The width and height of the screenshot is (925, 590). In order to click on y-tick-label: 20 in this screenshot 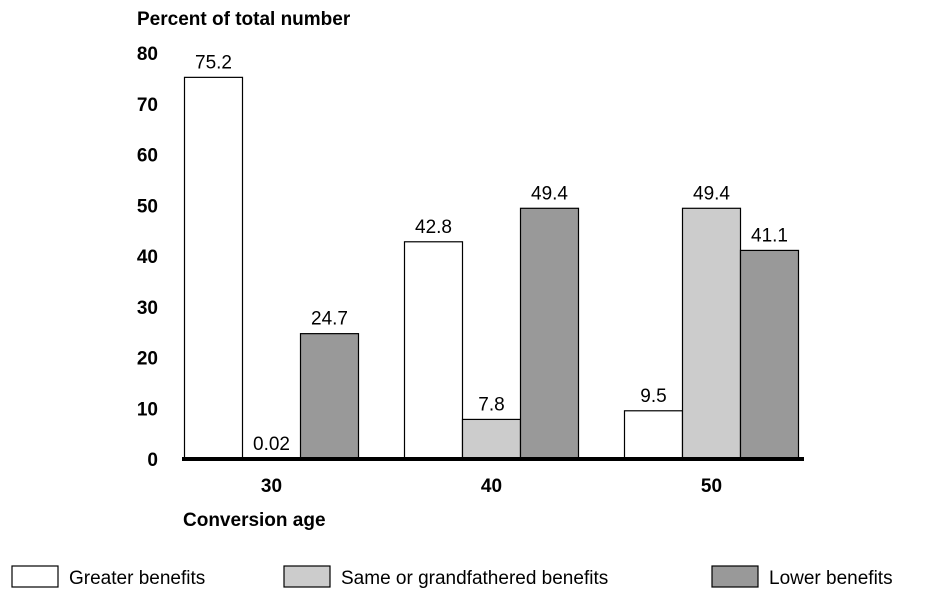, I will do `click(147, 359)`.